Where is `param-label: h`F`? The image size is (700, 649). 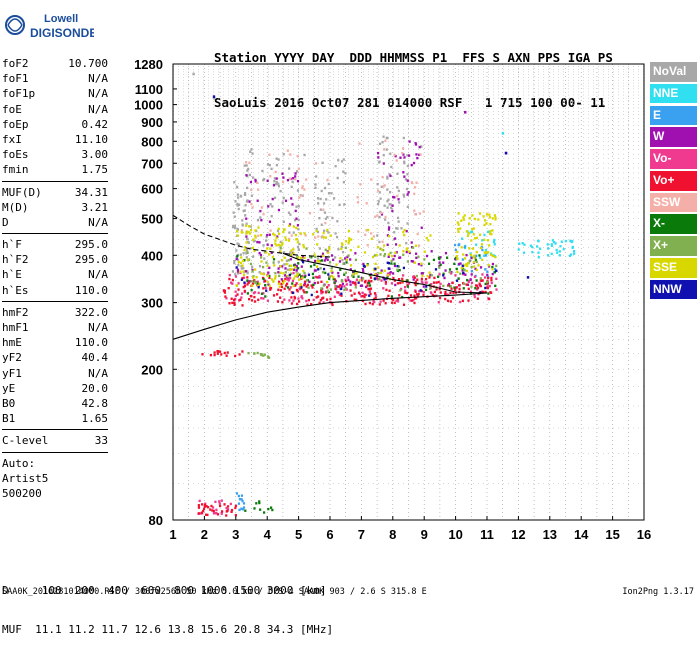
param-label: h`F is located at coordinates (12, 245).